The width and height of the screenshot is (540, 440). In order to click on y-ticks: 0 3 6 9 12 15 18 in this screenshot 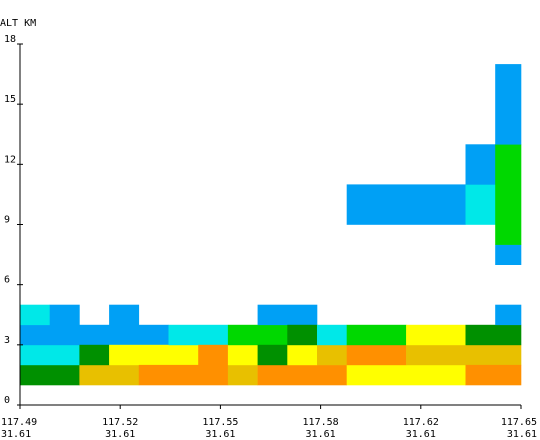, I will do `click(13, 220)`.